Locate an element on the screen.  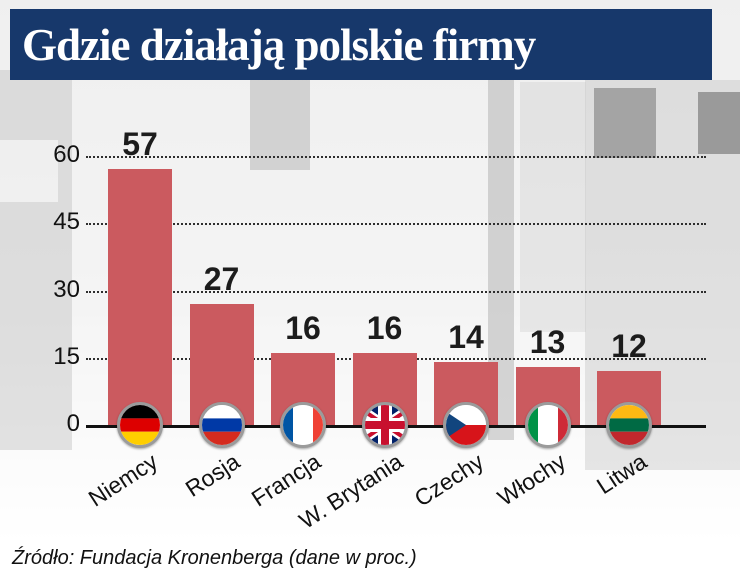
bar-value-label: 57 is located at coordinates (140, 144).